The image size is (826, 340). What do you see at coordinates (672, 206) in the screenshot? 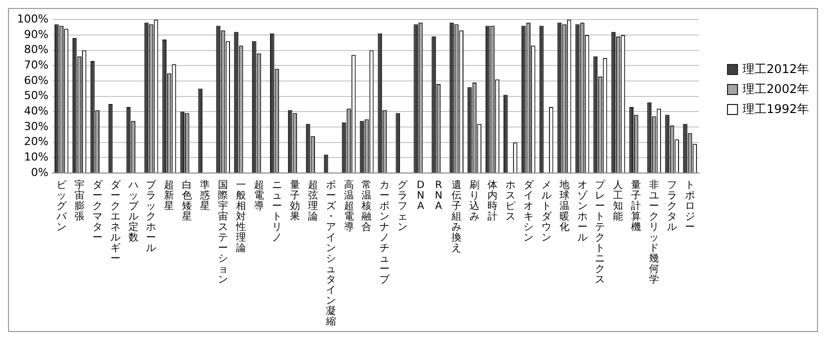
I see `x-tick-label: フラクタル` at bounding box center [672, 206].